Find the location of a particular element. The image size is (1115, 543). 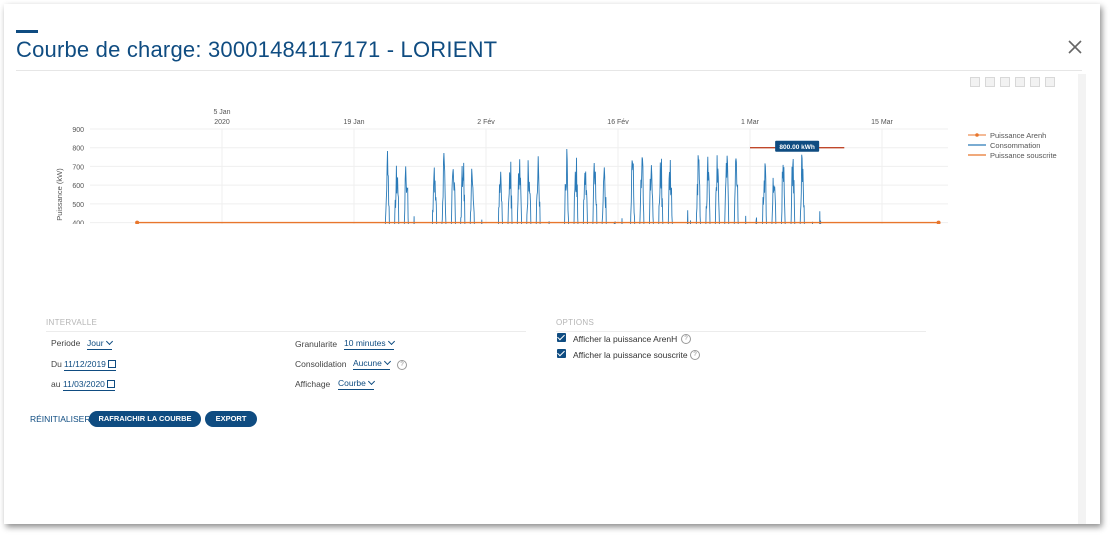

legend-item-arenh: Puissance Arenh is located at coordinates (1012, 135).